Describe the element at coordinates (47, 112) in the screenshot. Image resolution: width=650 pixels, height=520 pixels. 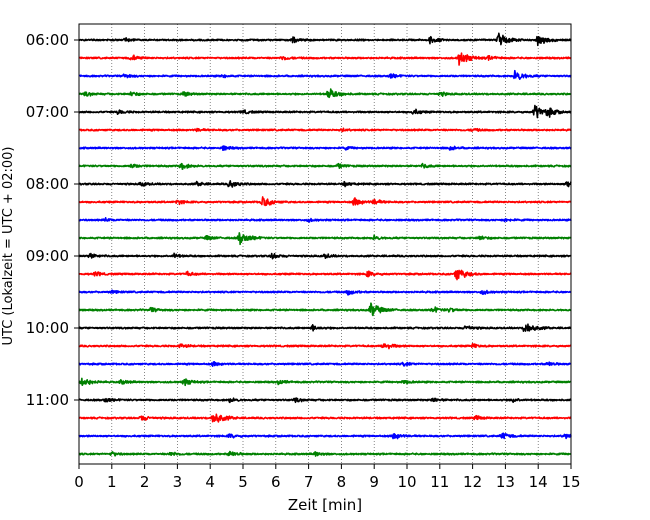
I see `y-tick-label: 07:00` at that location.